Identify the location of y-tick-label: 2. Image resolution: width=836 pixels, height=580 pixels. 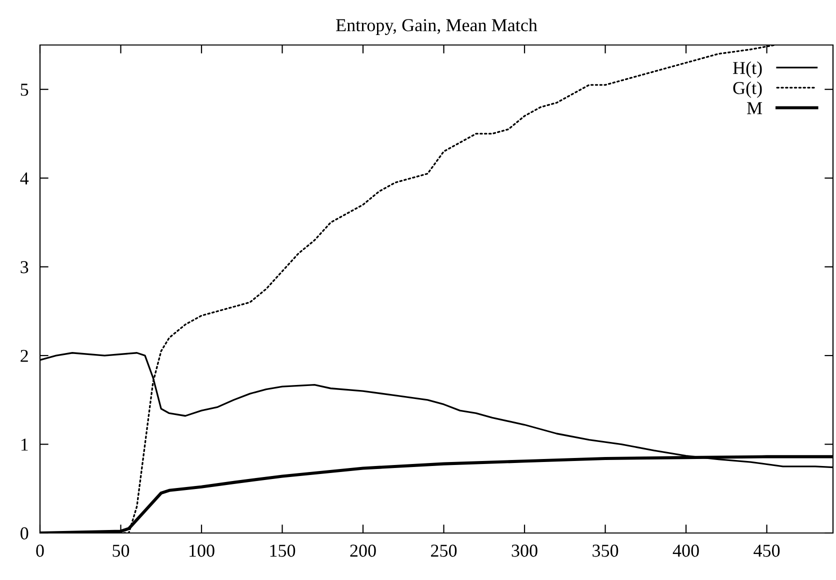
(24, 356).